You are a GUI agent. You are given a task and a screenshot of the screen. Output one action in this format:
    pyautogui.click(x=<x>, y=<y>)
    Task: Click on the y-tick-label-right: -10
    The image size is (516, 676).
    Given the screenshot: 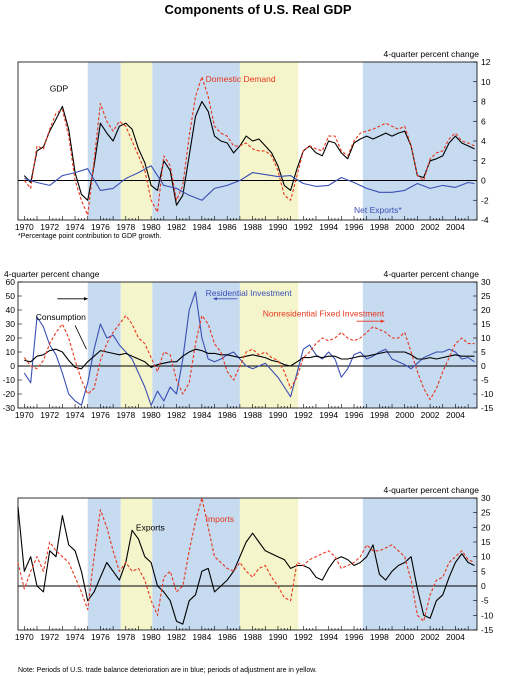 What is the action you would take?
    pyautogui.click(x=487, y=394)
    